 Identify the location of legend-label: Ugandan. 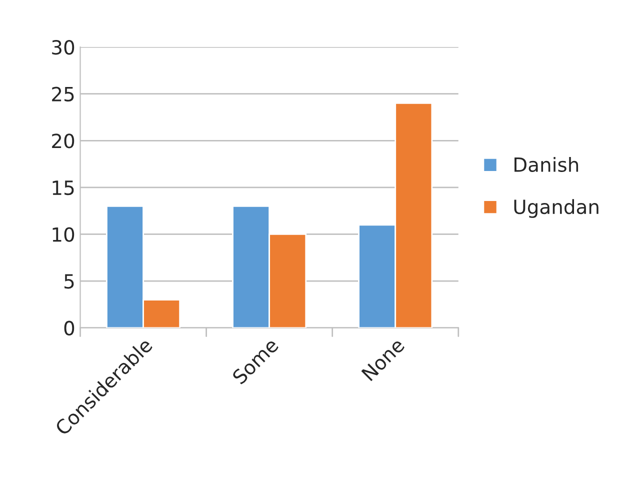
(556, 208).